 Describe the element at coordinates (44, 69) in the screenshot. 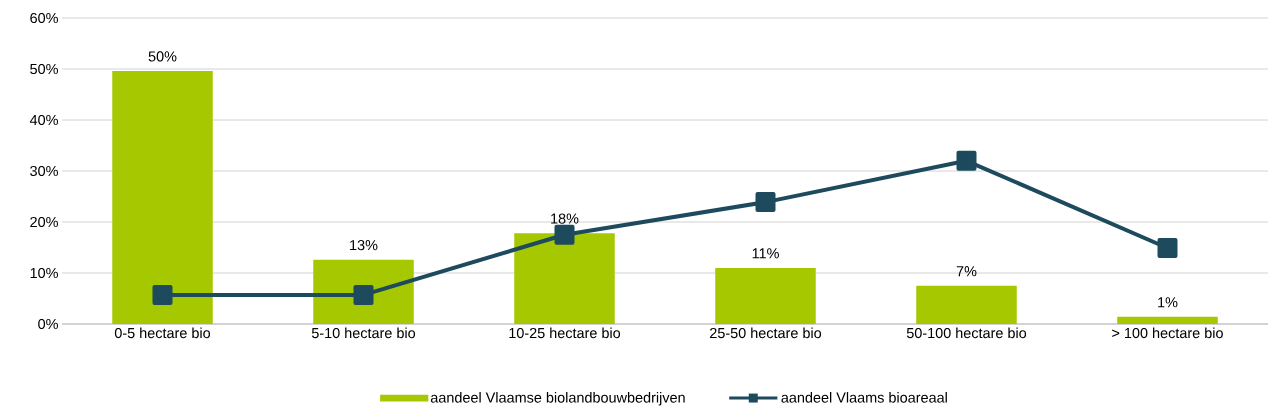

I see `y-tick-label: 50%` at that location.